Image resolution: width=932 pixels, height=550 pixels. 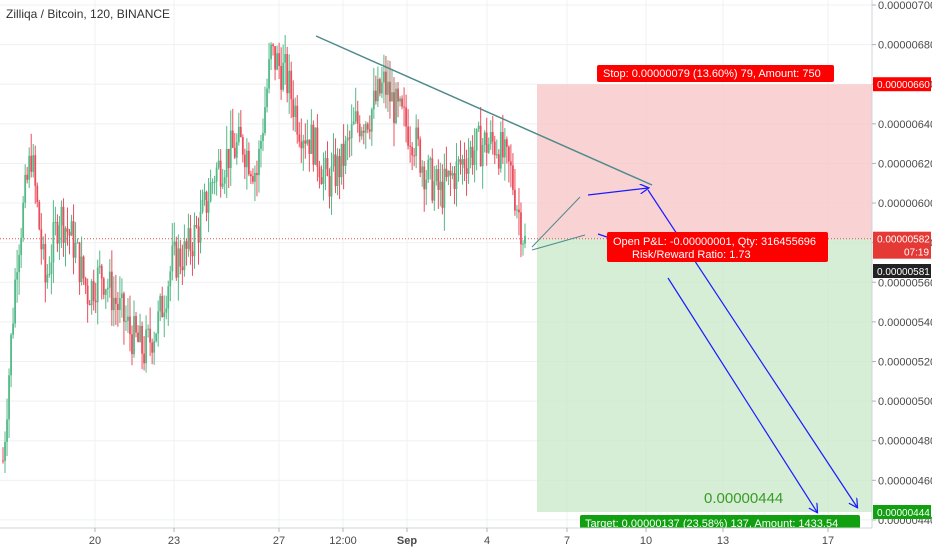 I want to click on price-tick-label: 0.00000500, so click(x=905, y=402).